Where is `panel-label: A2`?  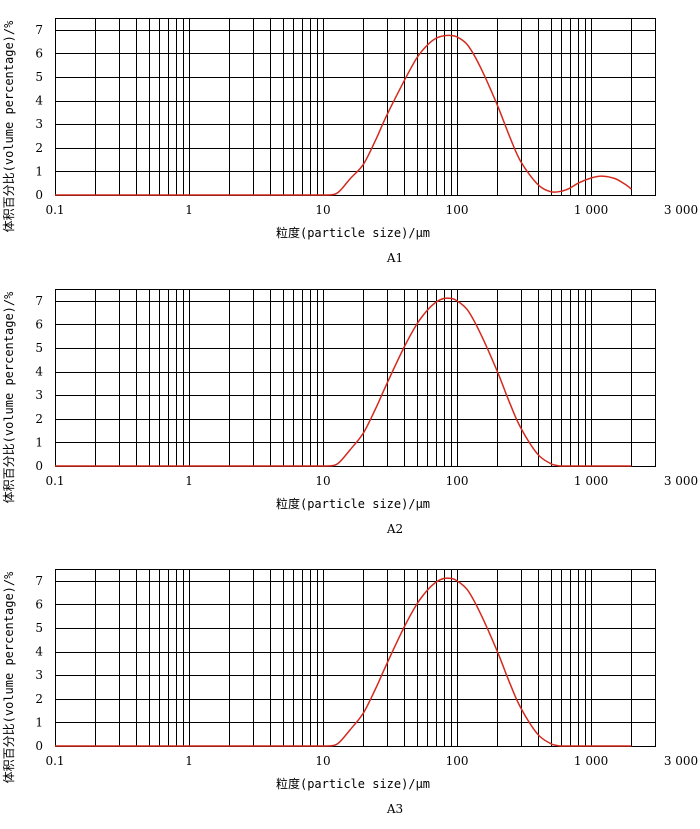
panel-label: A2 is located at coordinates (394, 529).